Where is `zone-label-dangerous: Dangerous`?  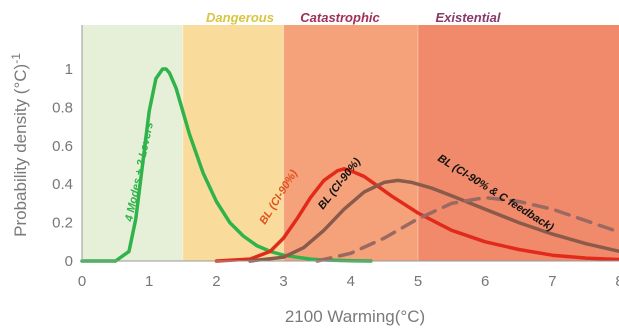
zone-label-dangerous: Dangerous is located at coordinates (240, 17).